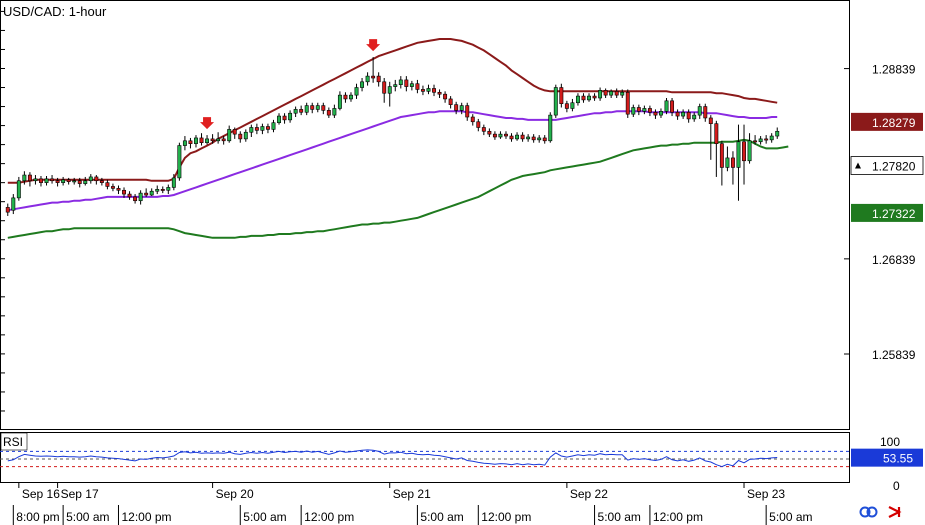 This screenshot has width=925, height=525. Describe the element at coordinates (887, 121) in the screenshot. I see `upper-band-tag-bg` at that location.